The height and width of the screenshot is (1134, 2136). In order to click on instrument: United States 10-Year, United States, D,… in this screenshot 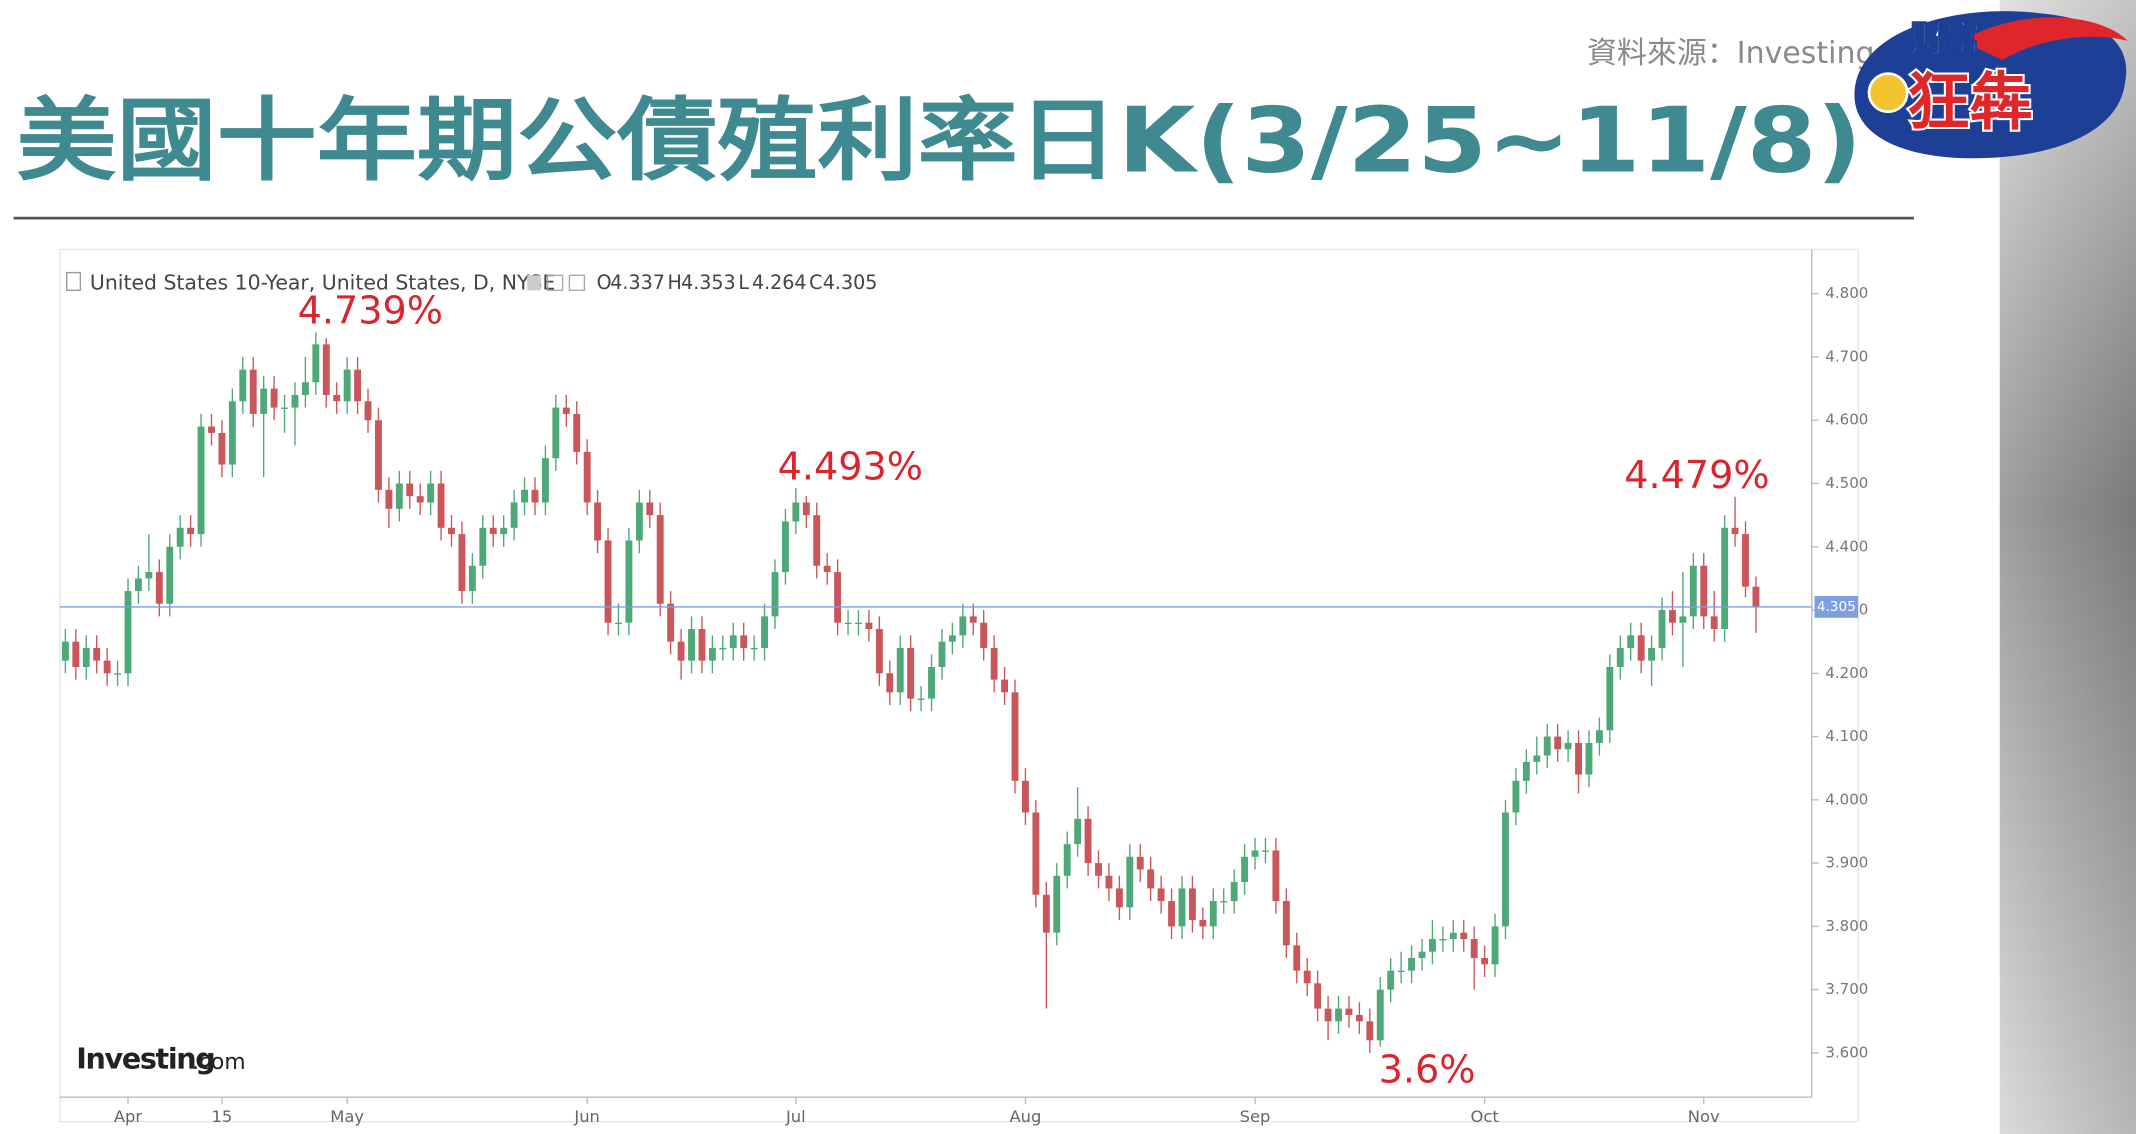, I will do `click(322, 282)`.